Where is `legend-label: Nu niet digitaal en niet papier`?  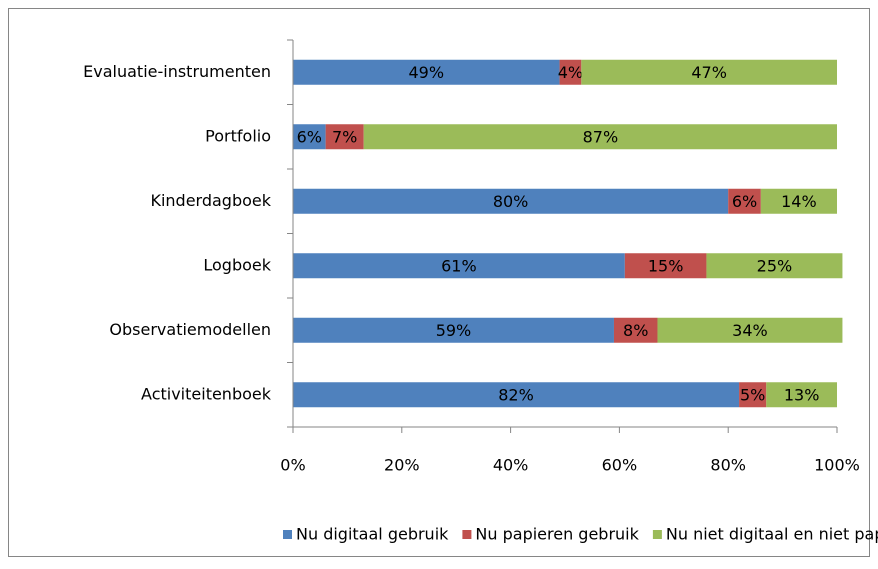
legend-label: Nu niet digitaal en niet papier is located at coordinates (772, 534).